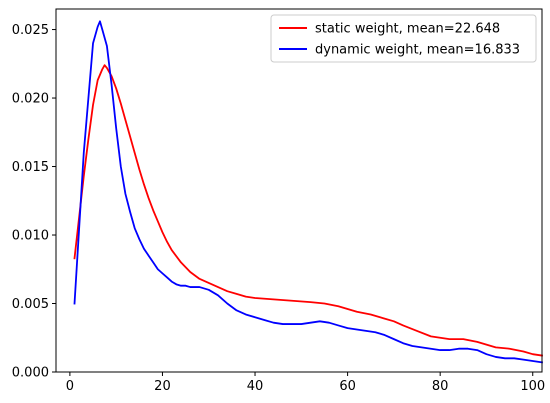 The width and height of the screenshot is (550, 403). Describe the element at coordinates (417, 50) in the screenshot. I see `legend-label: dynamic weight, mean=16.833` at that location.